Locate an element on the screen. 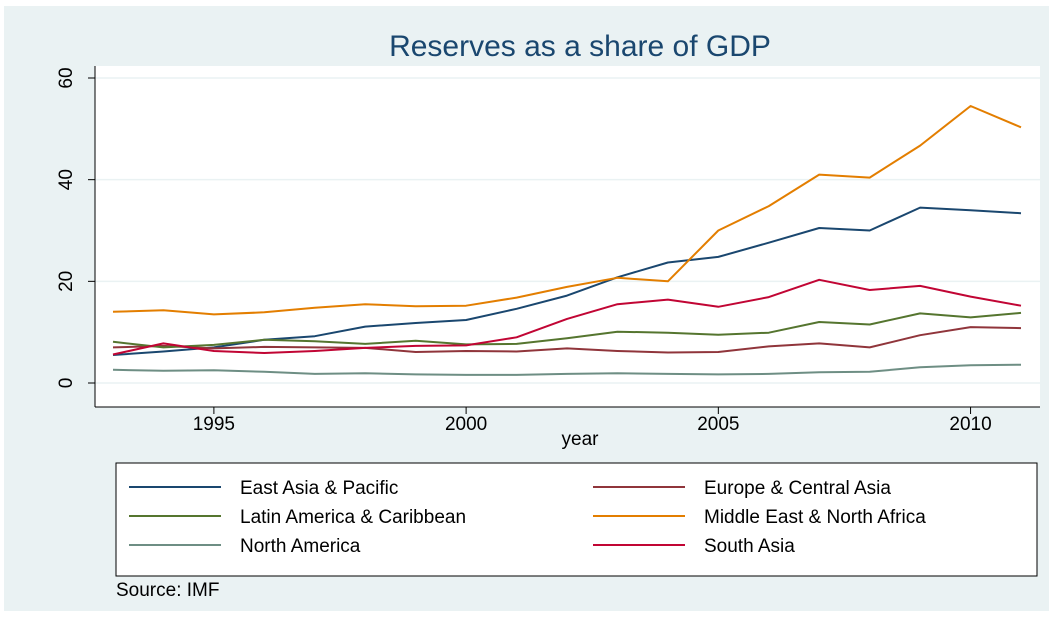  y-tick-label: 20 is located at coordinates (66, 281).